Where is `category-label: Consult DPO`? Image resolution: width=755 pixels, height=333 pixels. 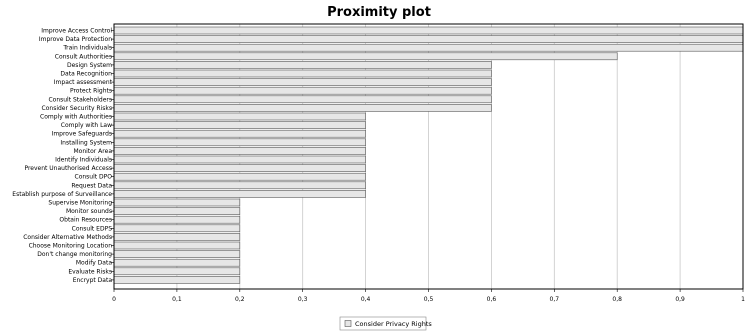
category-label: Consult DPO is located at coordinates (94, 177).